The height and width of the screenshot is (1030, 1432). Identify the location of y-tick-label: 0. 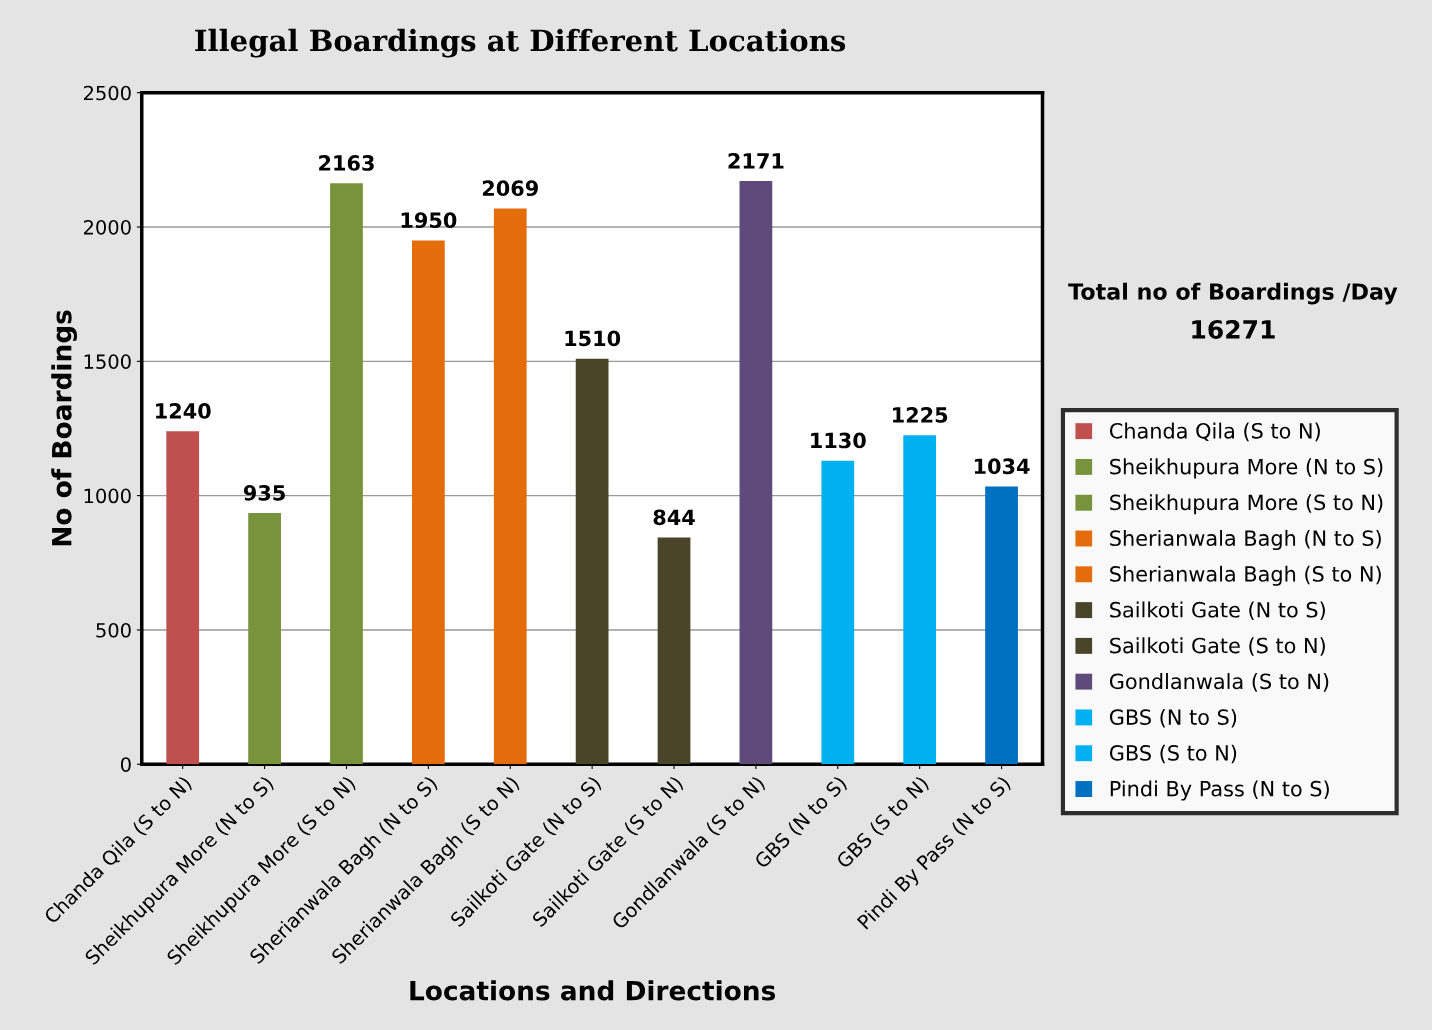
(125, 764).